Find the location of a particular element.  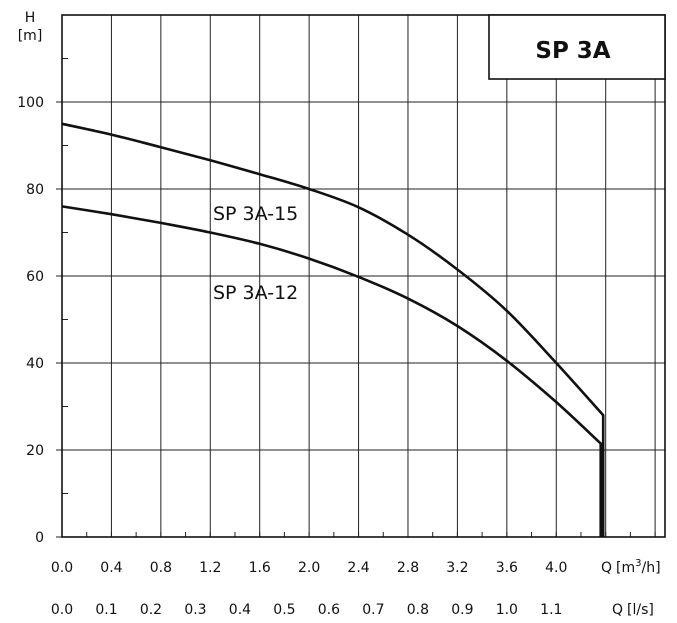

title-box: SP 3A is located at coordinates (577, 47).